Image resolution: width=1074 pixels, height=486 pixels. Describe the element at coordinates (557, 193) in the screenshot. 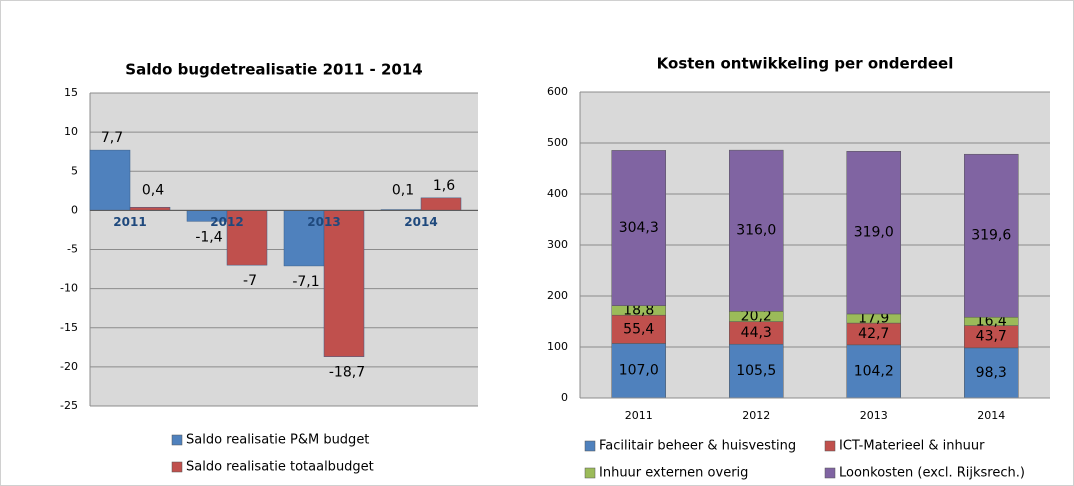

I see `y-tick-label: 400` at that location.